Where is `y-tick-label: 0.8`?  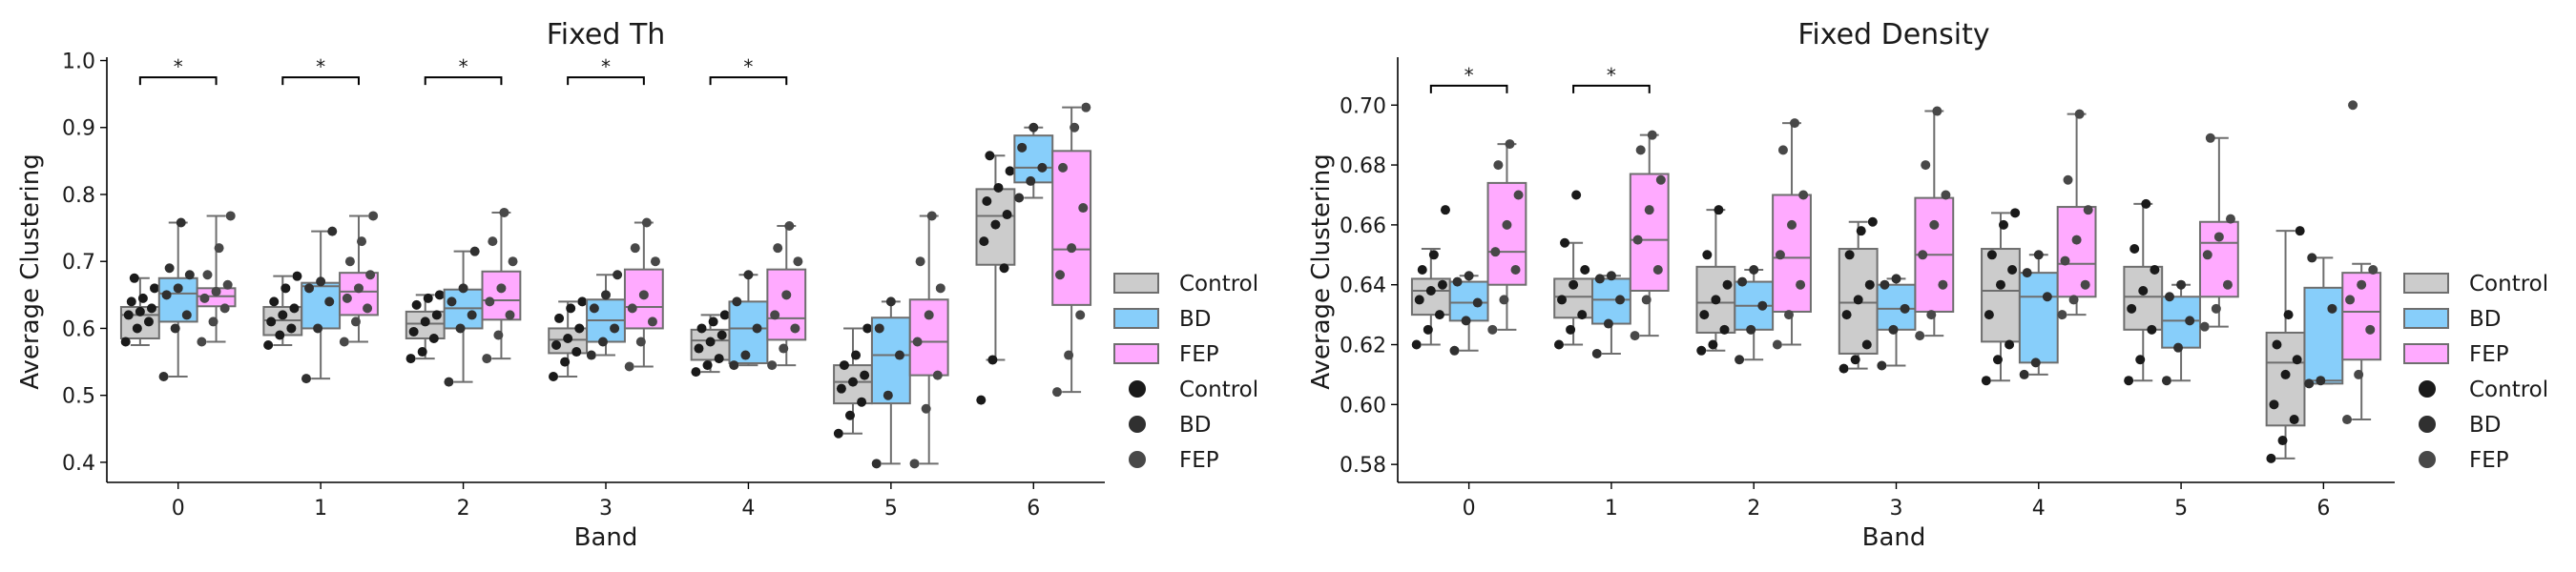 y-tick-label: 0.8 is located at coordinates (78, 196).